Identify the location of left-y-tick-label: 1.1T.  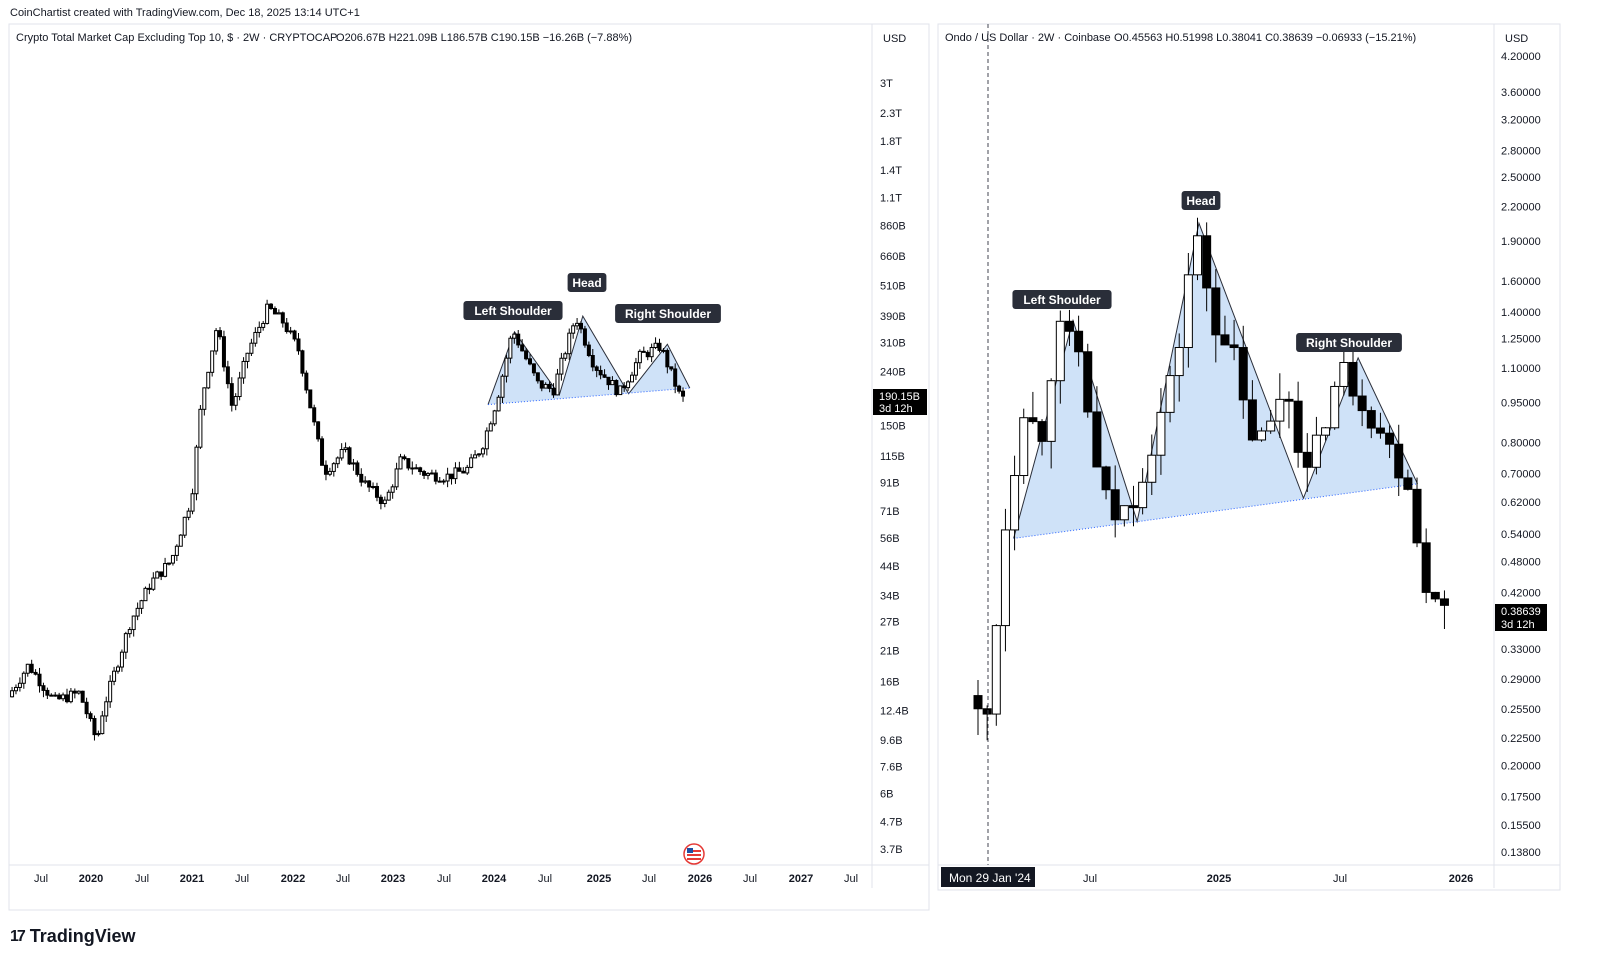
(891, 199).